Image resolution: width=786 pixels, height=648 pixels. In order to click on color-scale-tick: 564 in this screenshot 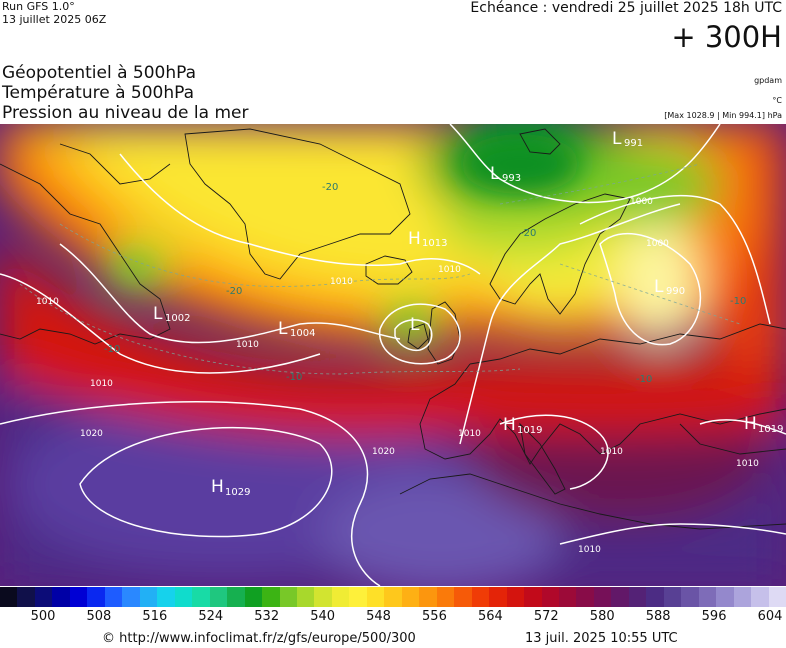, I will do `click(490, 616)`.